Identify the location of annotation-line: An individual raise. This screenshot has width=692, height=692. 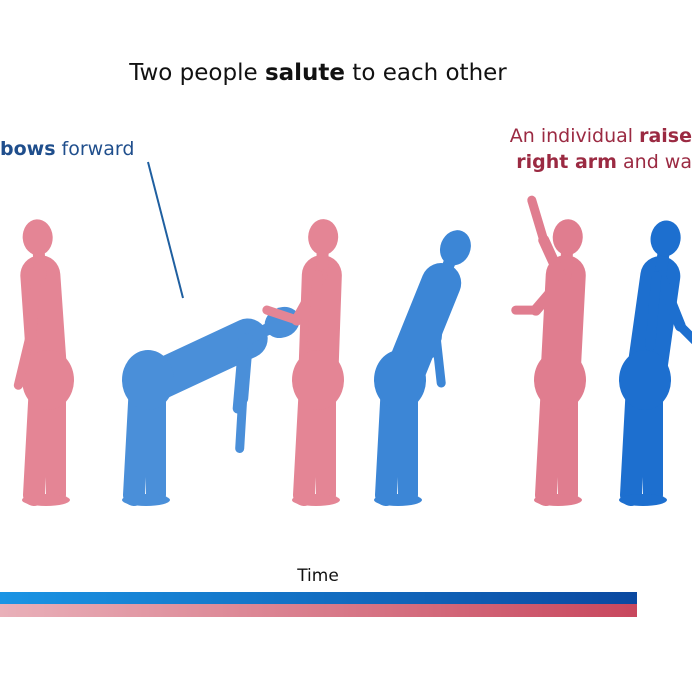
(601, 136).